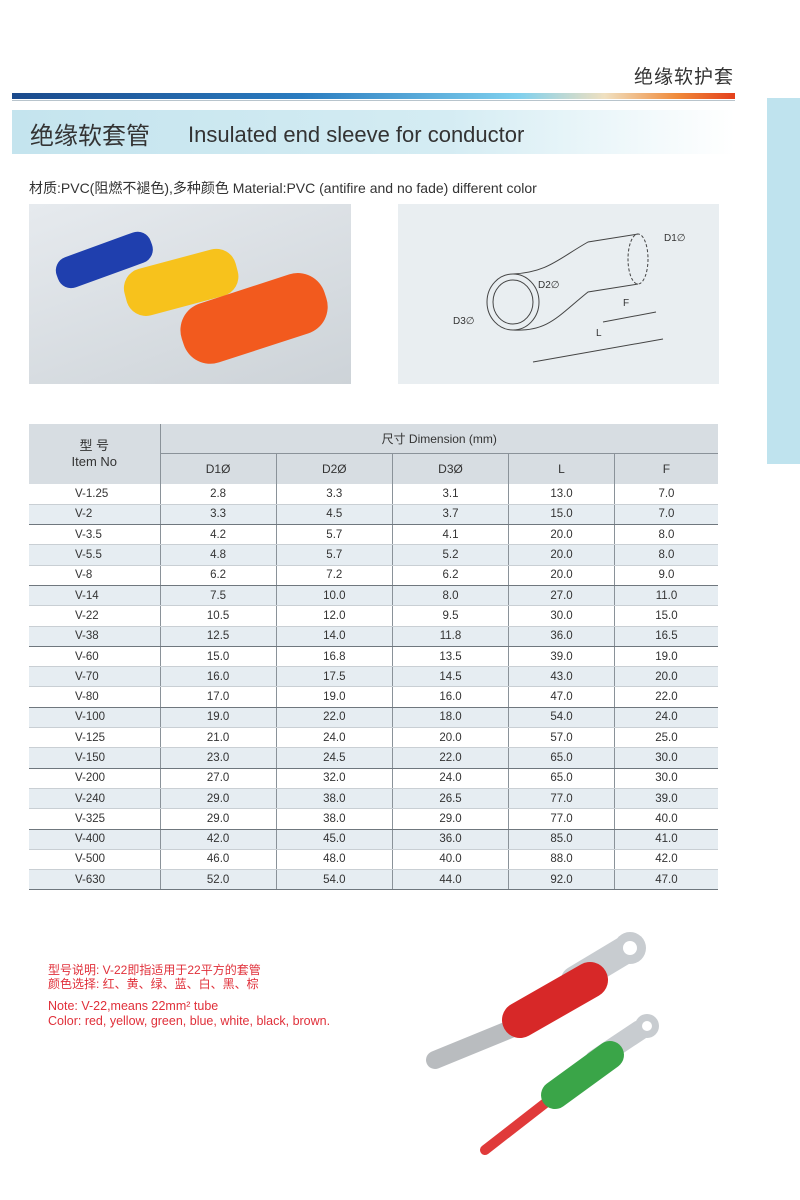 The width and height of the screenshot is (800, 1200). I want to click on sleeve-product-photo, so click(190, 294).